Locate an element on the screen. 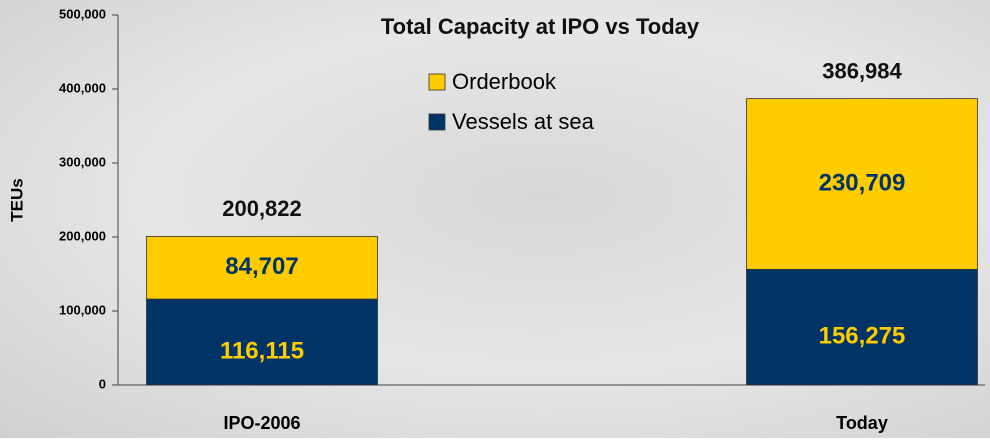 This screenshot has width=990, height=443. value-label: 156,275 is located at coordinates (862, 336).